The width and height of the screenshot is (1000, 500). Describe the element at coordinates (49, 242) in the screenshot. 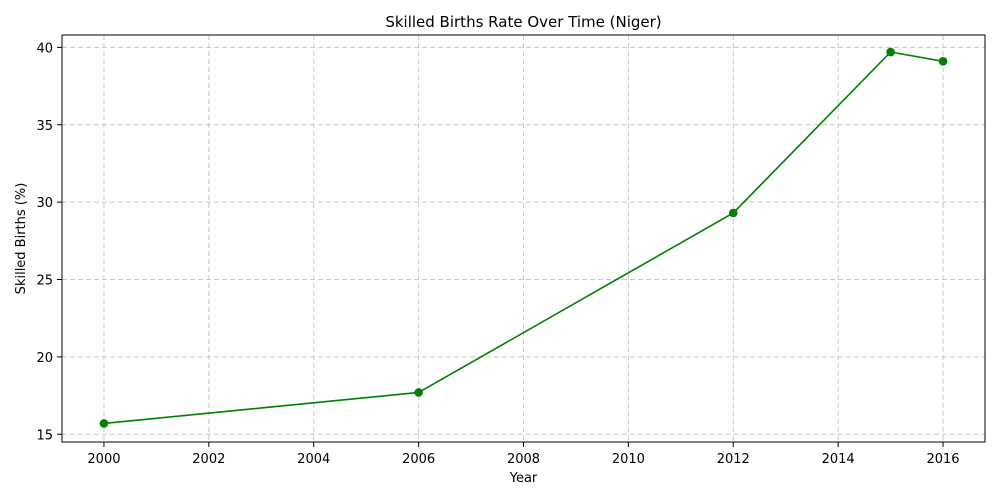

I see `y-axis-ticks: 15 20 25 30 35 40` at that location.